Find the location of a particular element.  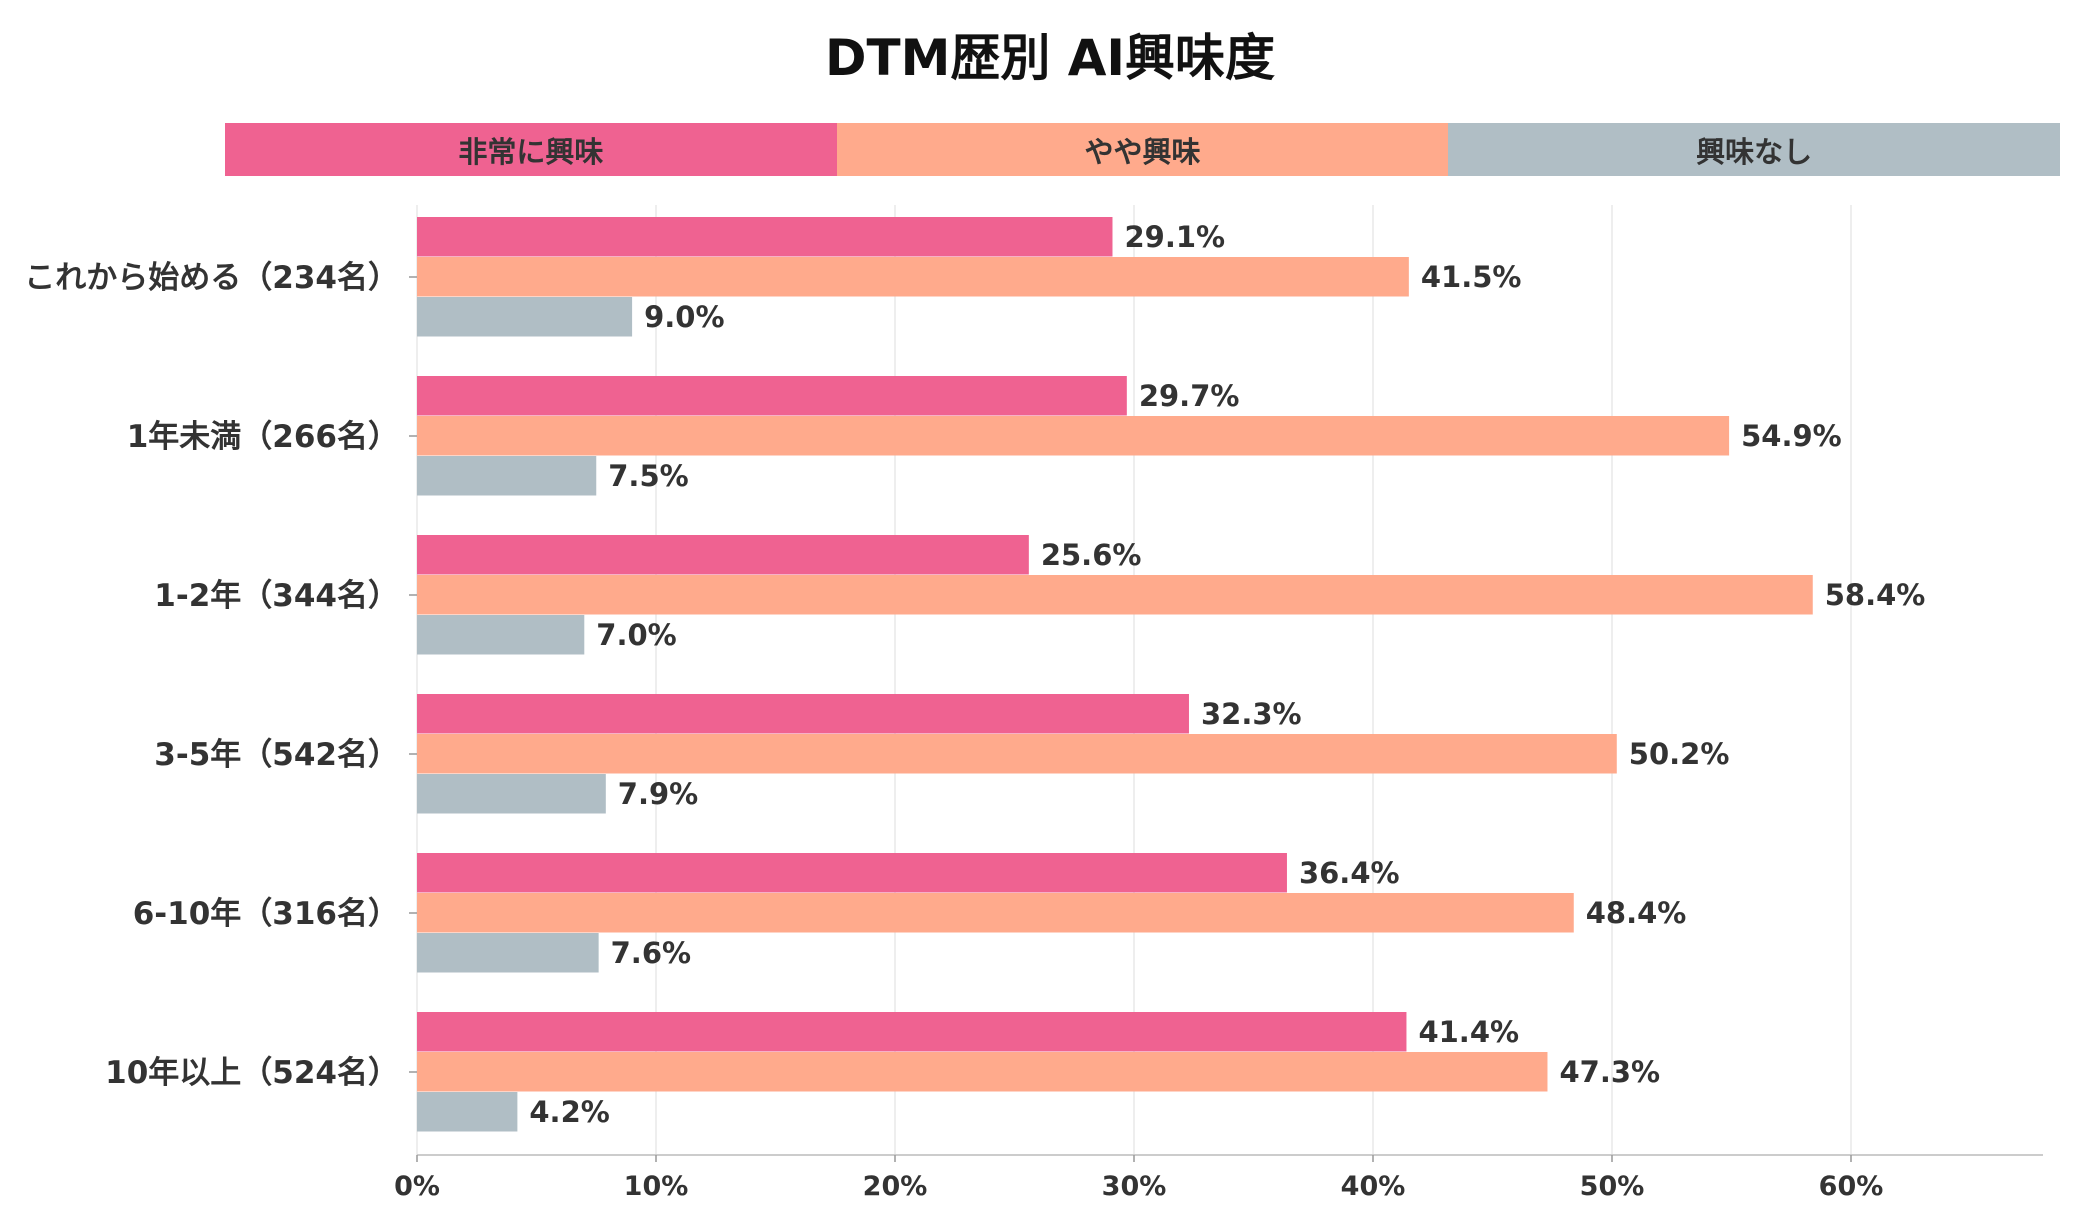

data-label: 25.6% is located at coordinates (1091, 555).